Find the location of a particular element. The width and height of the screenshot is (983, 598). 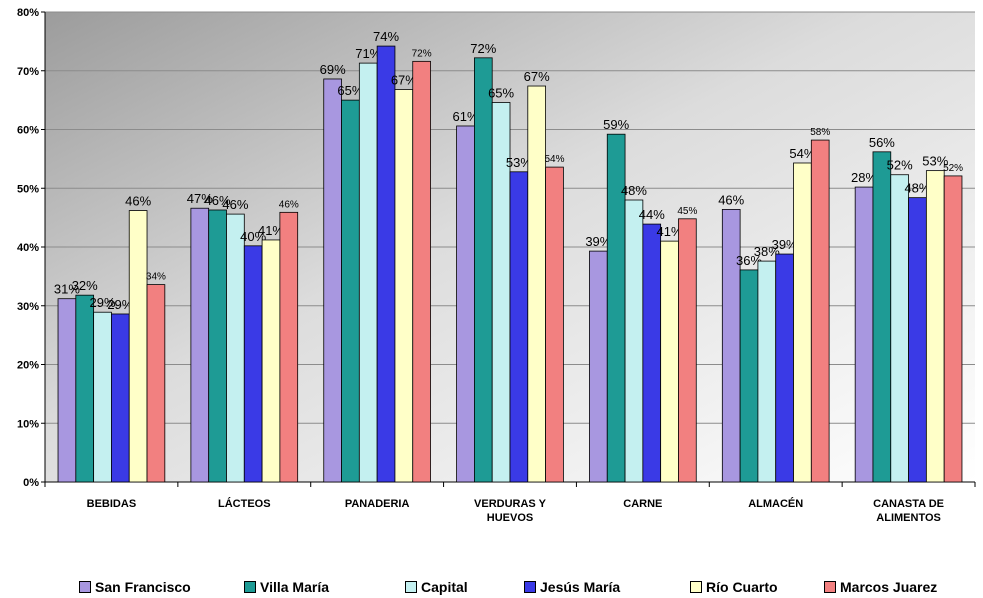

data-label: 41% is located at coordinates (271, 230).